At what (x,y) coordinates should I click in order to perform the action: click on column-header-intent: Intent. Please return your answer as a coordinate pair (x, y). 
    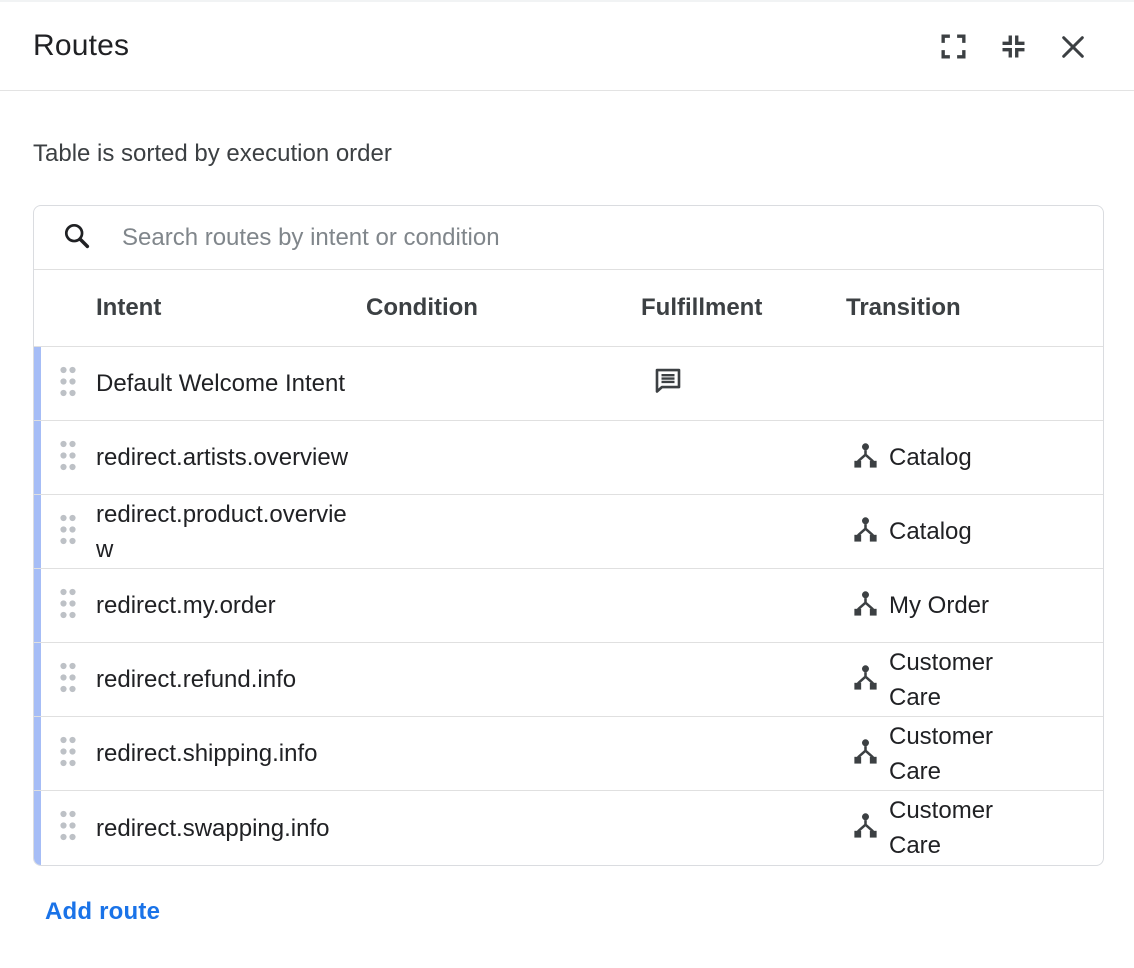
    Looking at the image, I should click on (129, 307).